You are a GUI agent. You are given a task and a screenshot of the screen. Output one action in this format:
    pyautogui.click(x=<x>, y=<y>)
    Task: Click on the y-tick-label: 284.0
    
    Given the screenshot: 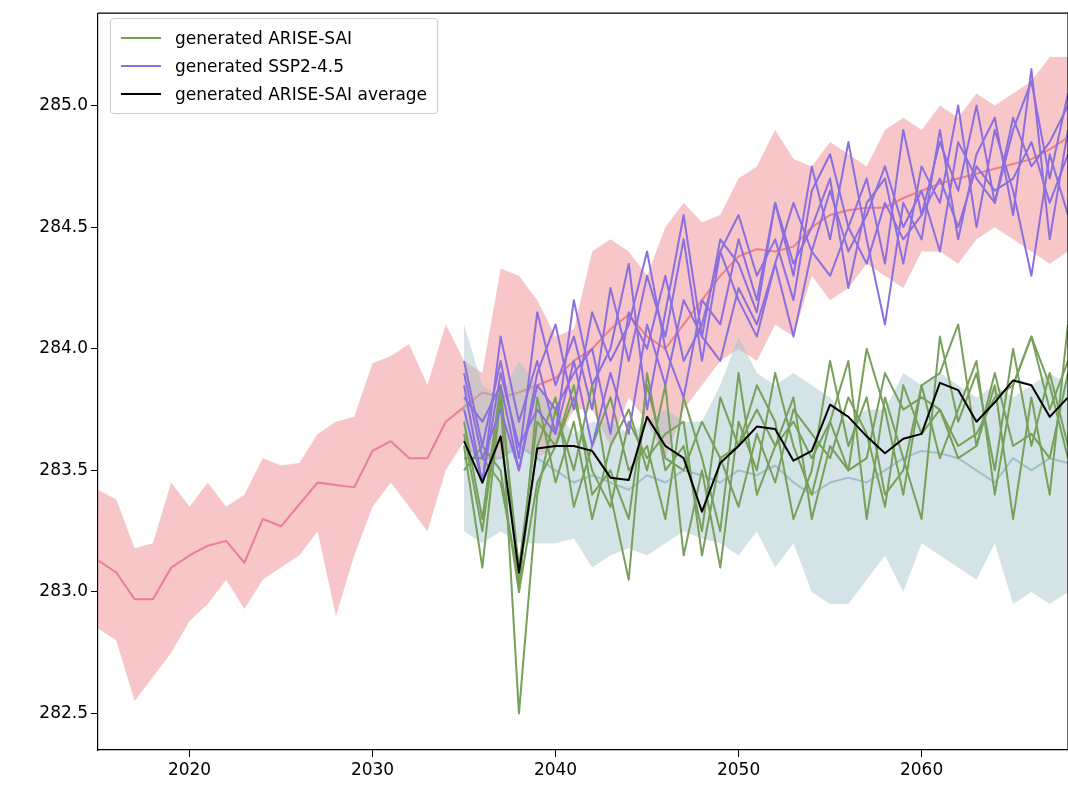 What is the action you would take?
    pyautogui.click(x=63, y=347)
    